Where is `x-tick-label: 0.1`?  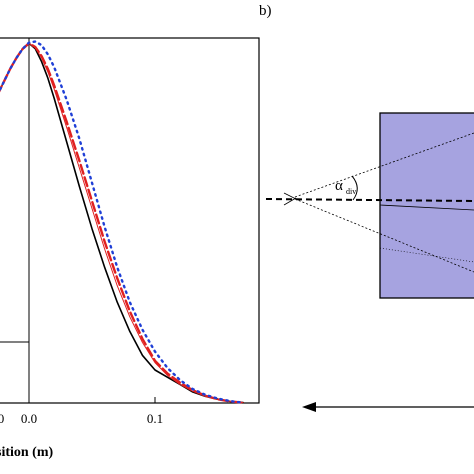 x-tick-label: 0.1 is located at coordinates (155, 418).